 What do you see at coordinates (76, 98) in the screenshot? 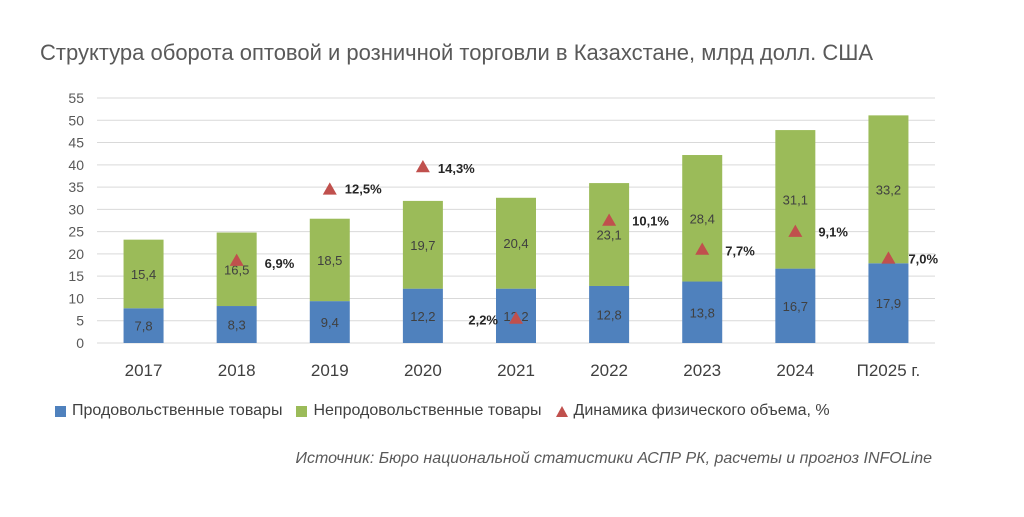
I see `y-tick-label: 55` at bounding box center [76, 98].